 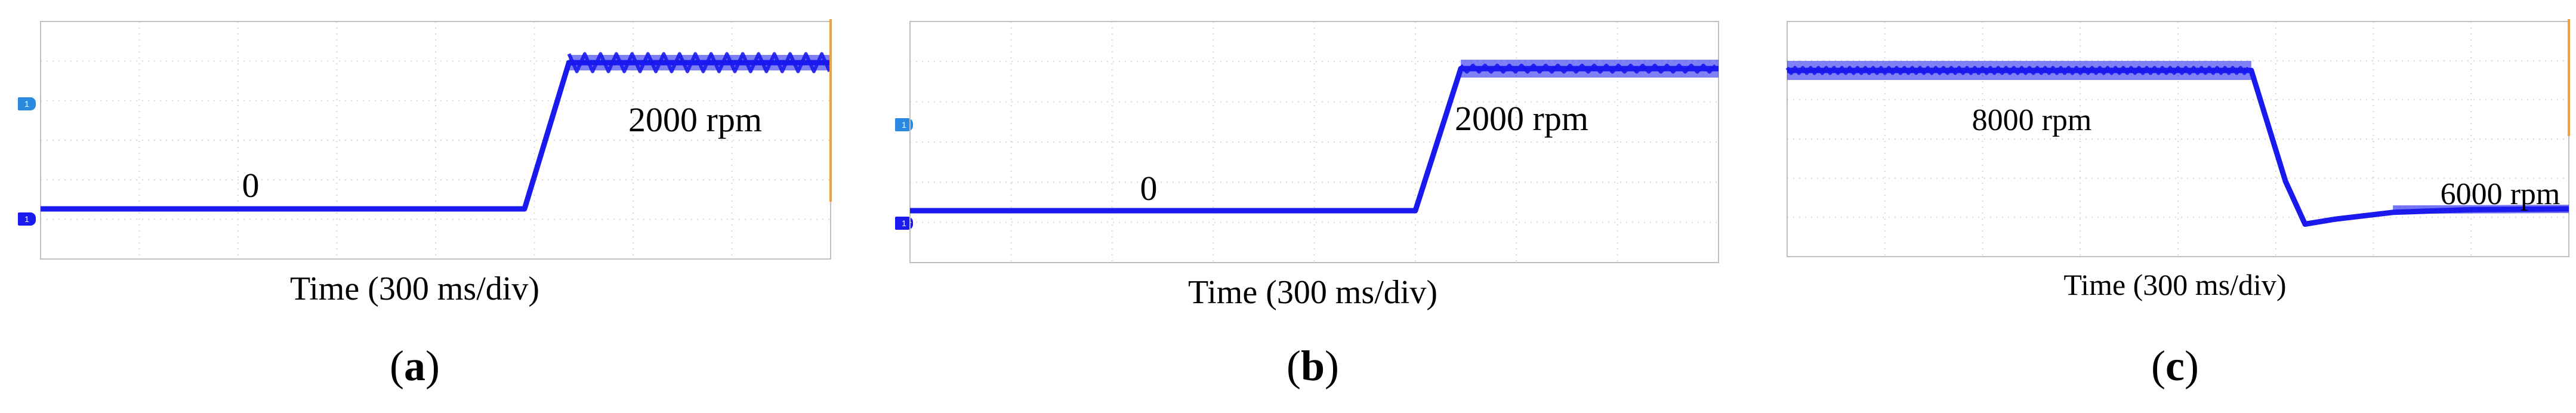 What do you see at coordinates (2500, 194) in the screenshot?
I see `annotation-c-1: 6000 rpm` at bounding box center [2500, 194].